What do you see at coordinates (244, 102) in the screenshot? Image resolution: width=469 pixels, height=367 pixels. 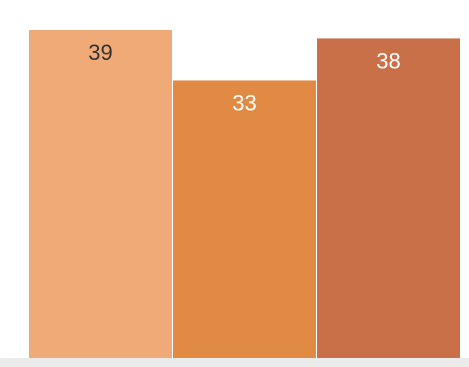 I see `bar-2-data-label: 33` at bounding box center [244, 102].